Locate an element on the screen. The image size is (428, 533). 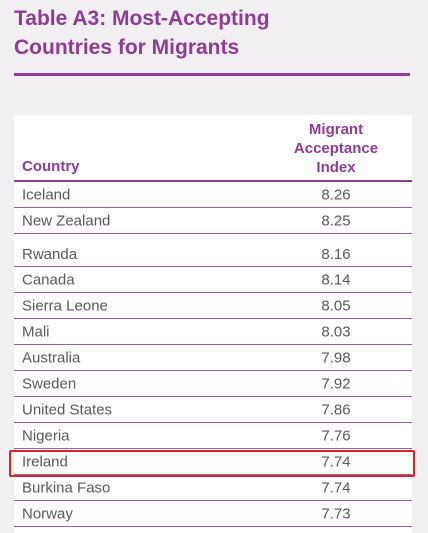
index-cell: 7.92 is located at coordinates (336, 383).